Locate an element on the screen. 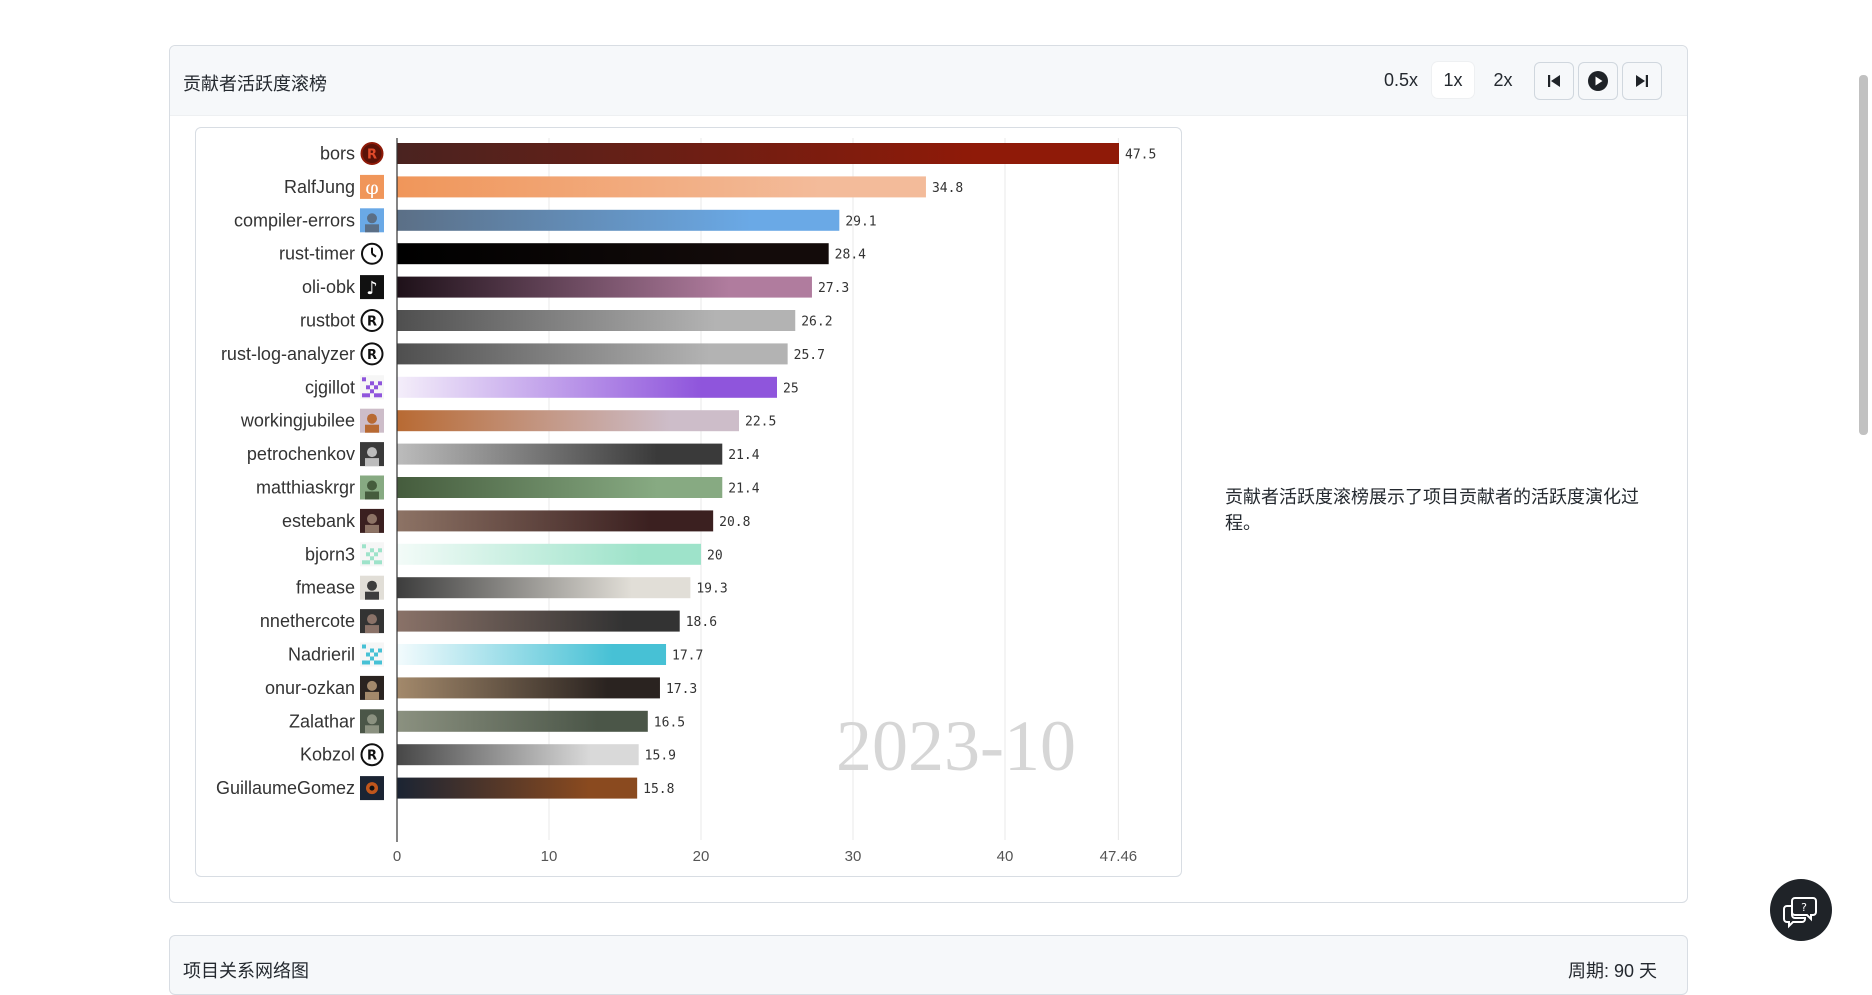 This screenshot has height=995, width=1872. skip-to-start-button is located at coordinates (1554, 81).